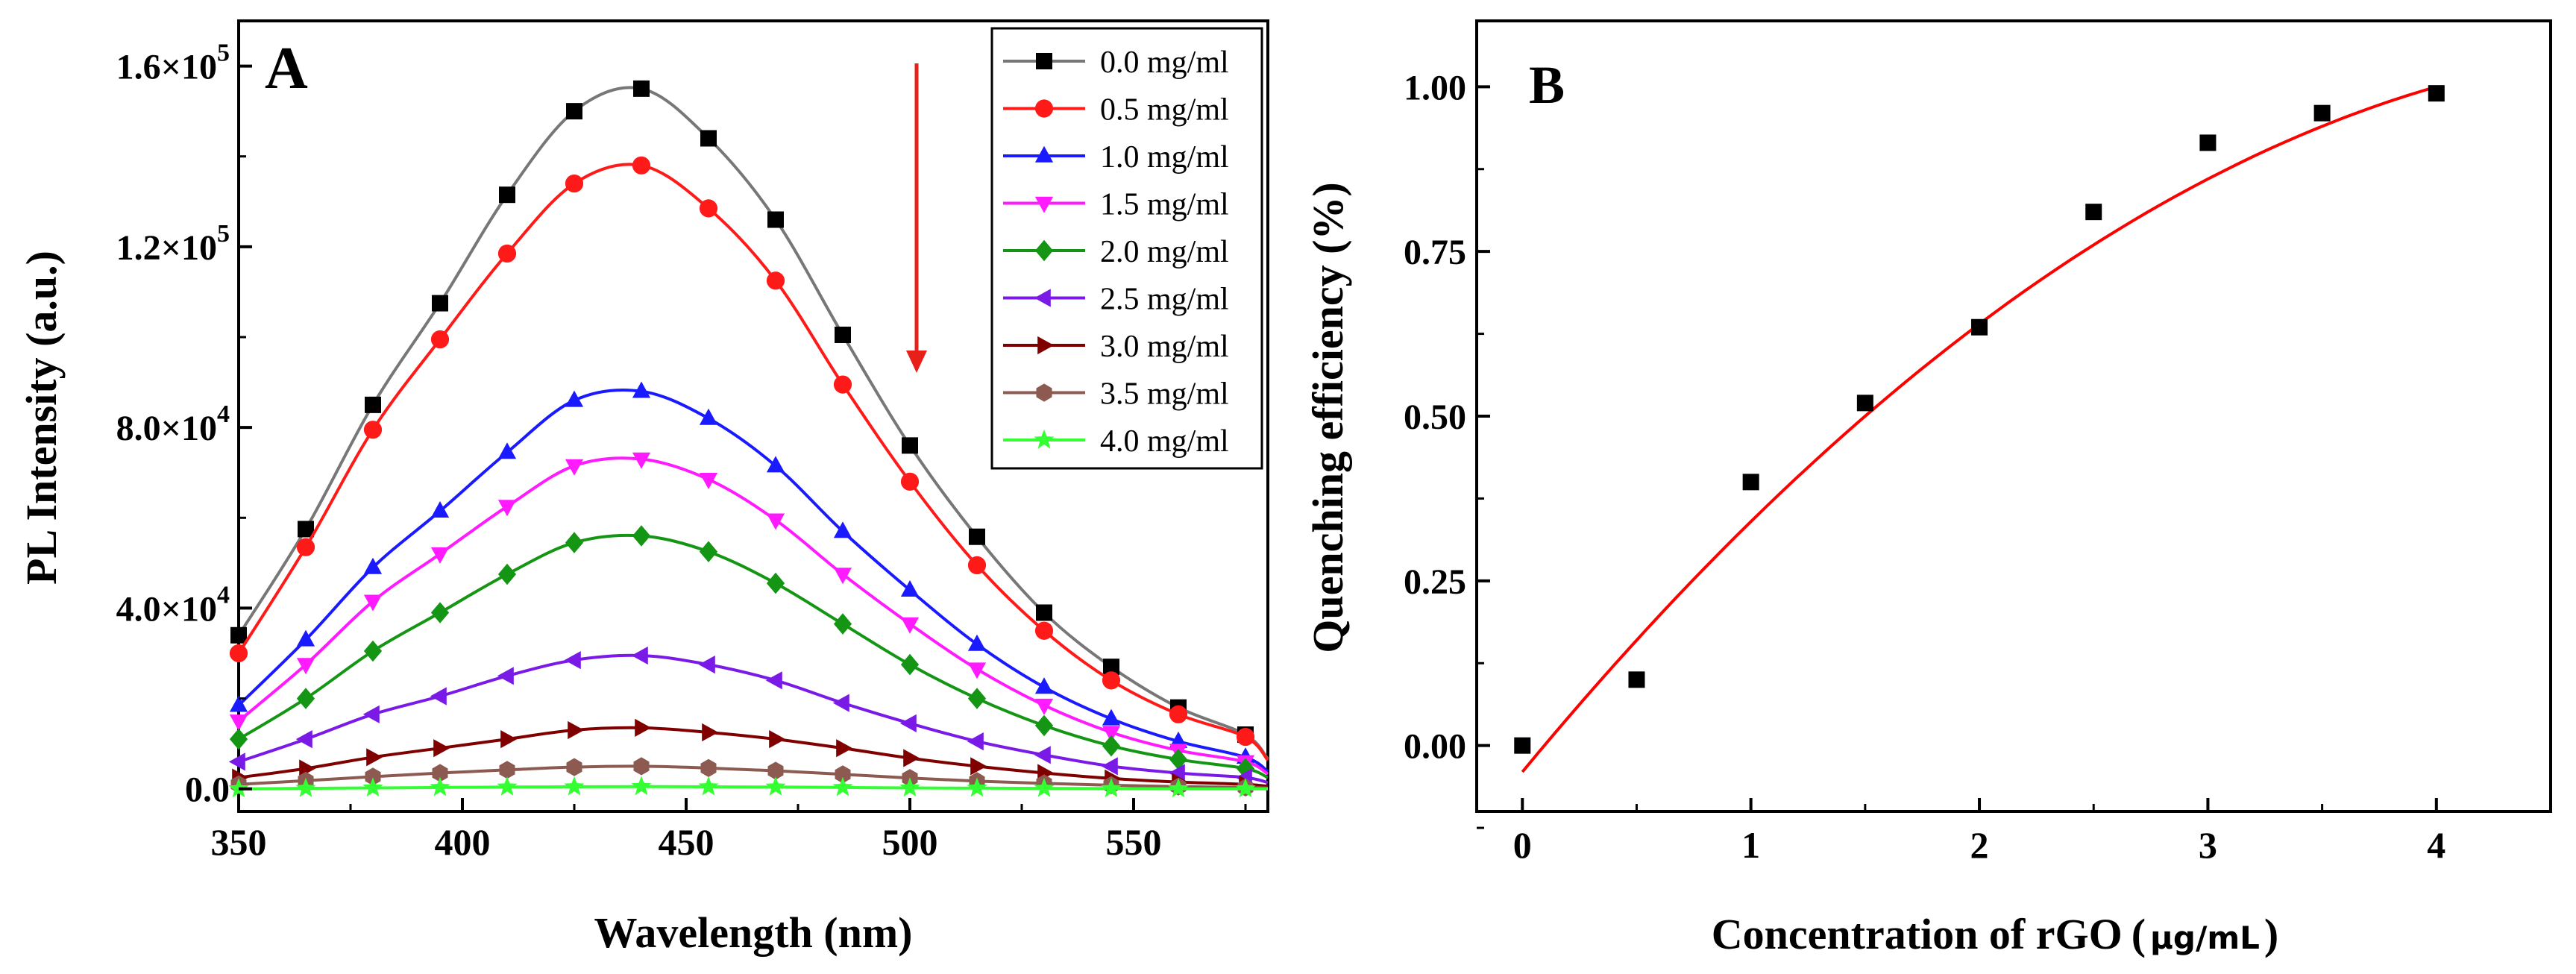 This screenshot has height=974, width=2576. Describe the element at coordinates (1523, 845) in the screenshot. I see `x-tick-label: 0` at that location.